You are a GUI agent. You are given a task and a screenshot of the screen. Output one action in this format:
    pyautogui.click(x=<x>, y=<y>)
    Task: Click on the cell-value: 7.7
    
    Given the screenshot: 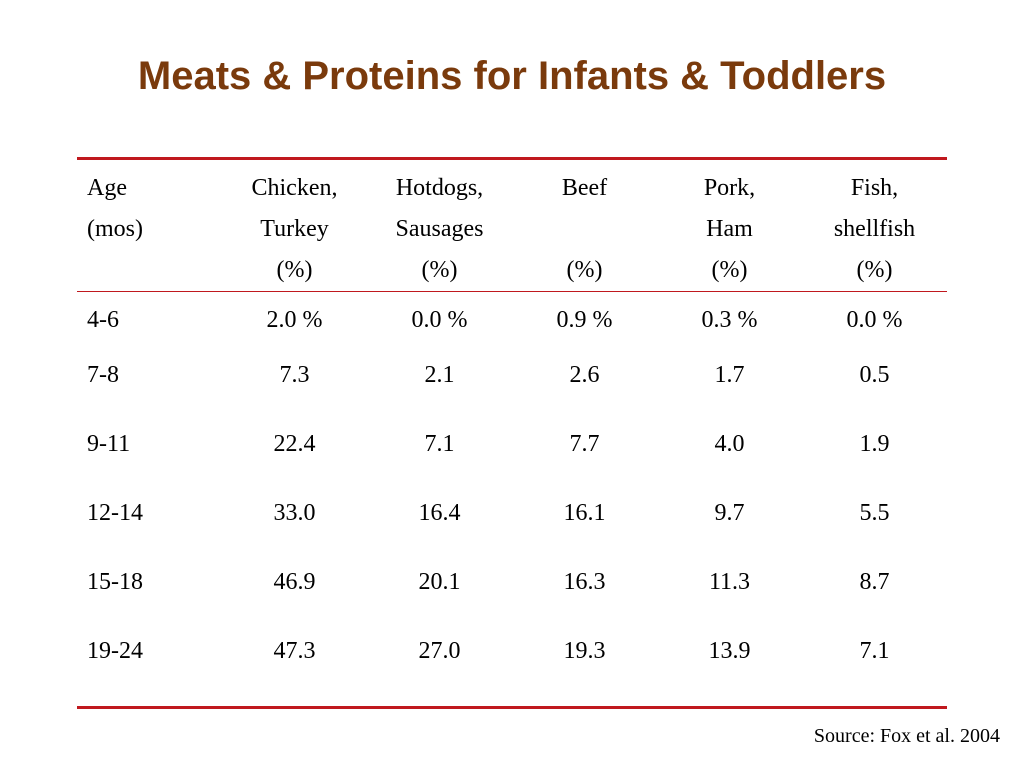 What is the action you would take?
    pyautogui.click(x=584, y=444)
    